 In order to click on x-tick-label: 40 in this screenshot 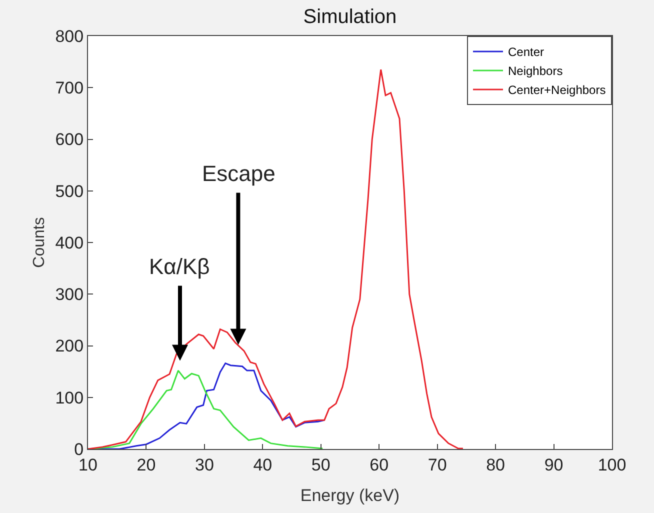, I will do `click(262, 464)`.